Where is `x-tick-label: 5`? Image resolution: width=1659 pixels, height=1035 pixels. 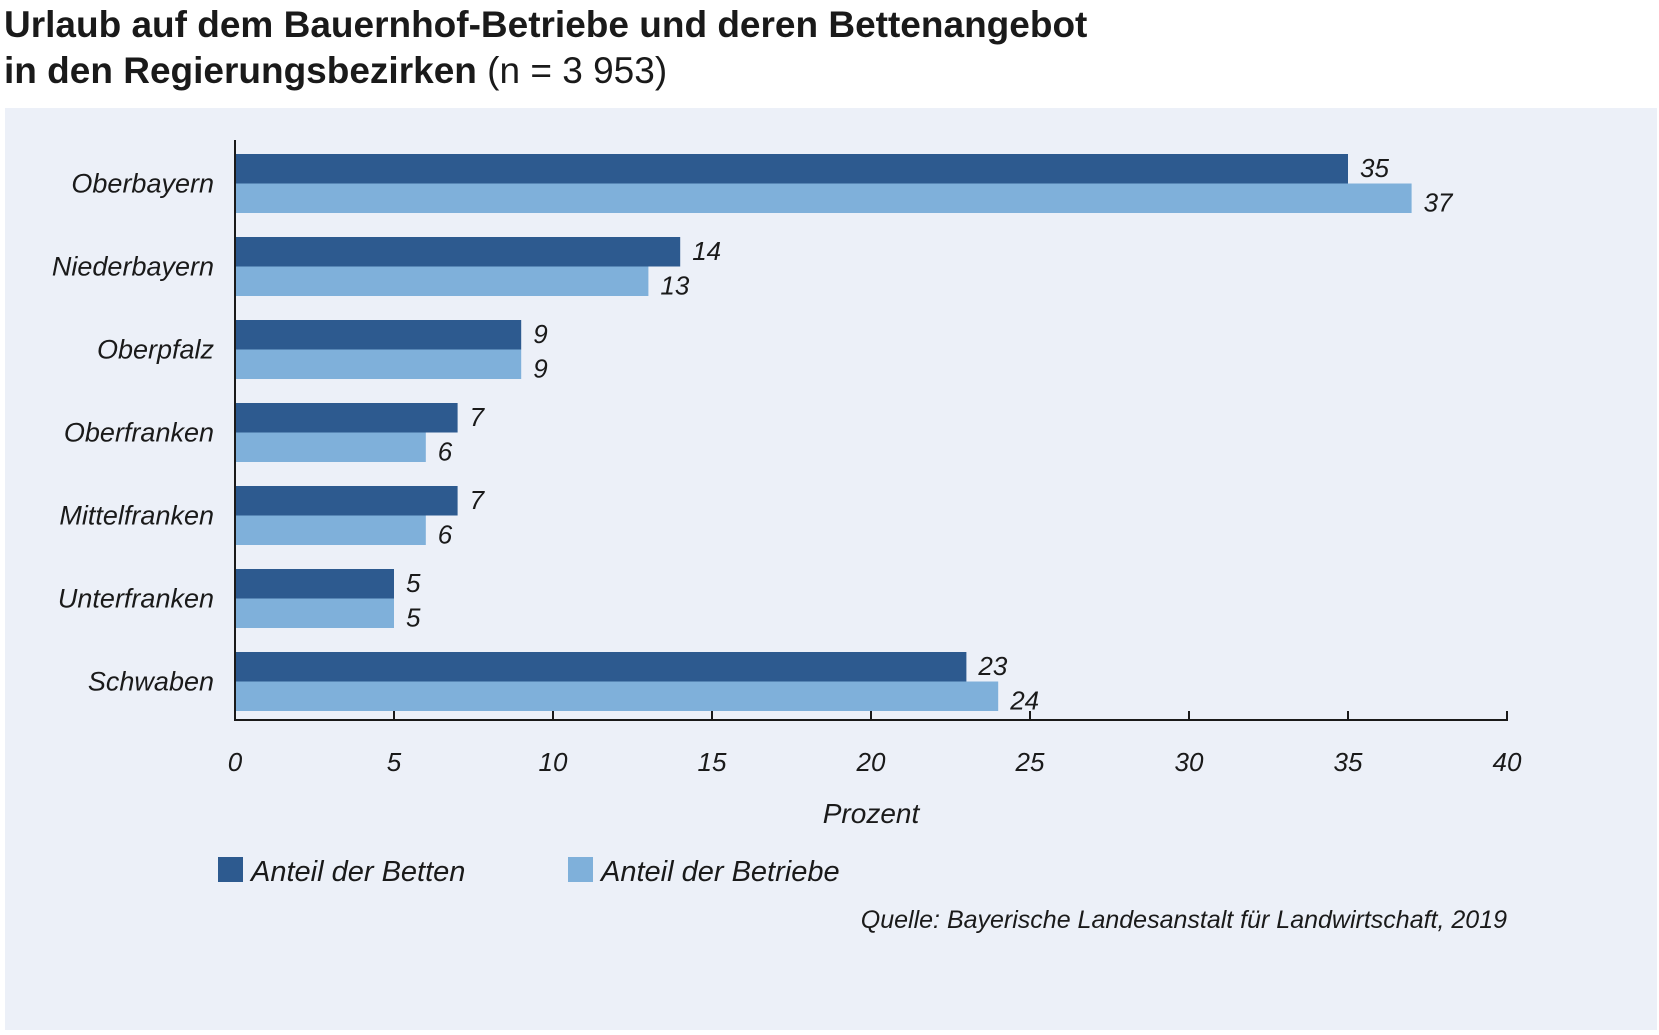
x-tick-label: 5 is located at coordinates (394, 762).